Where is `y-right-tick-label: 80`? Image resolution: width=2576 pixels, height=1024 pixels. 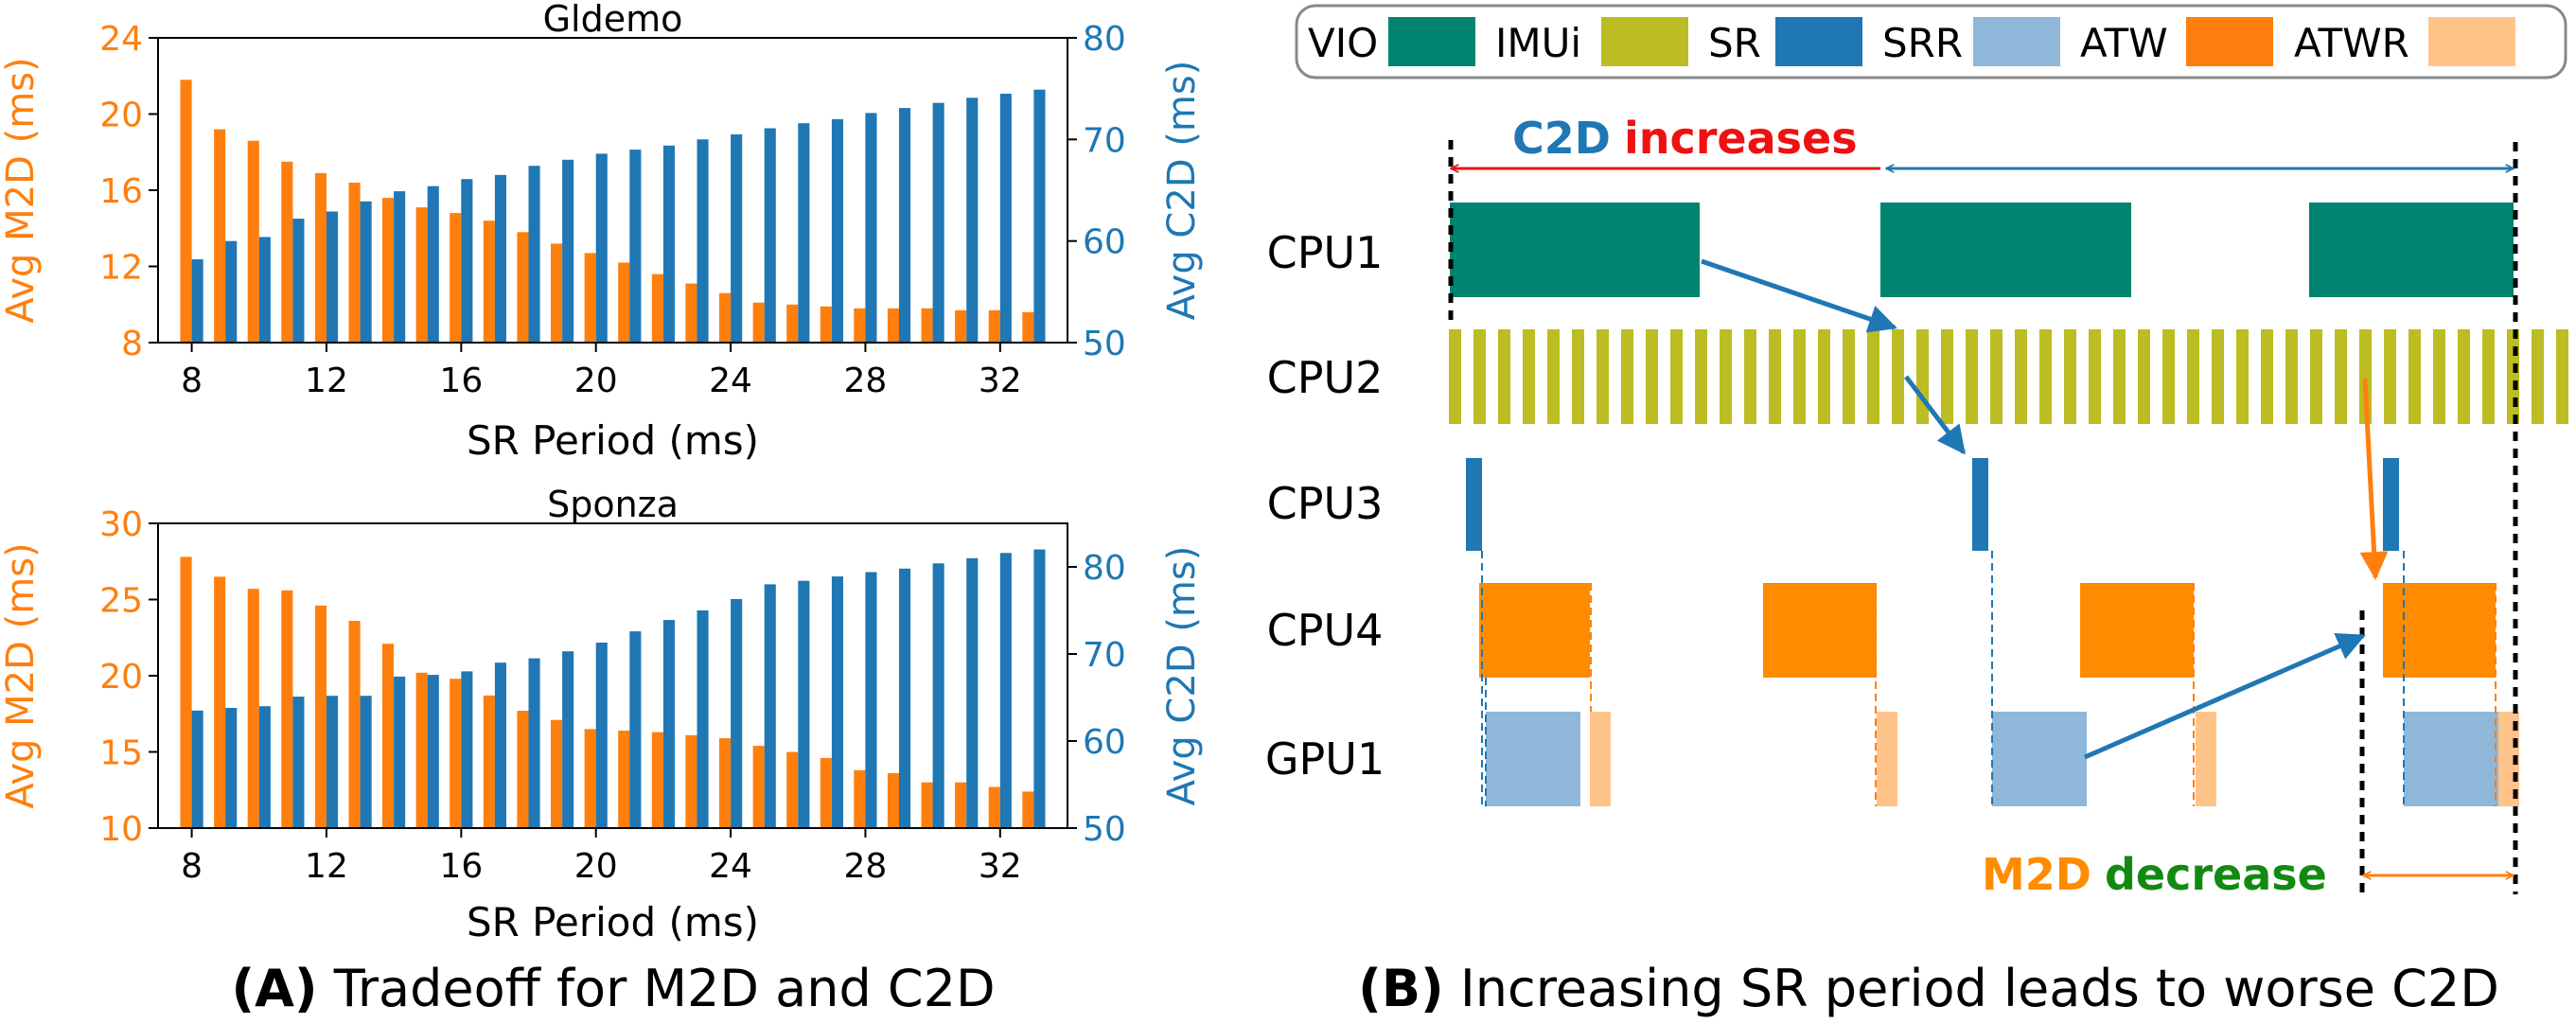 y-right-tick-label: 80 is located at coordinates (1104, 39).